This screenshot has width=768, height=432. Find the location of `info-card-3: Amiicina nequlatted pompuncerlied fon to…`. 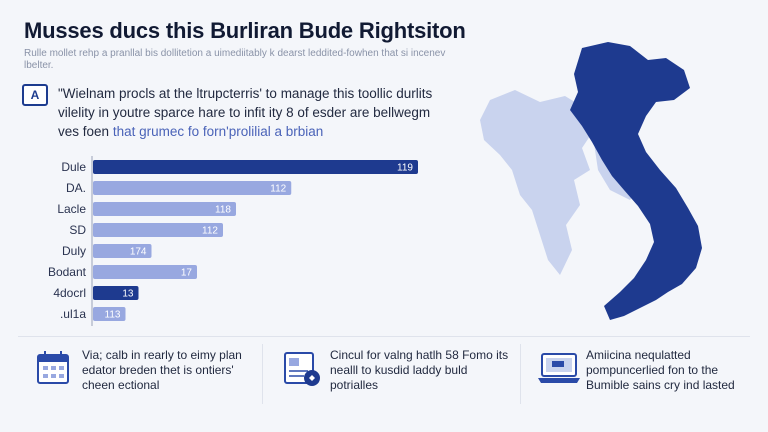

info-card-3: Amiicina nequlatted pompuncerlied fon to… is located at coordinates (645, 379).